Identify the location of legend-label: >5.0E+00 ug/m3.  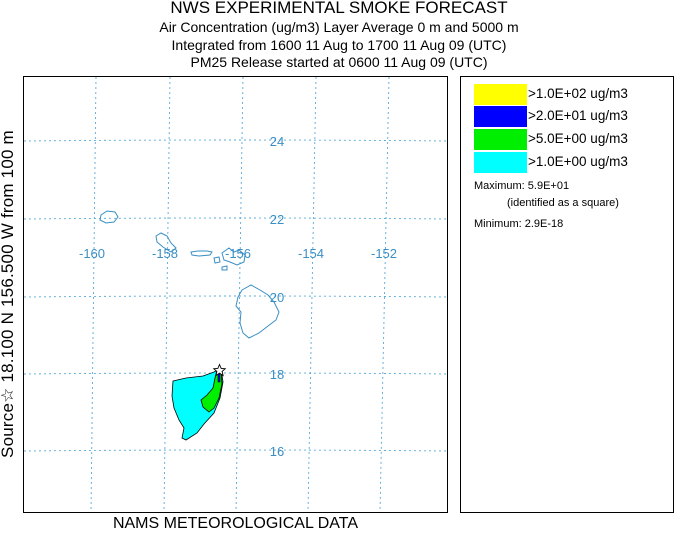
(578, 138).